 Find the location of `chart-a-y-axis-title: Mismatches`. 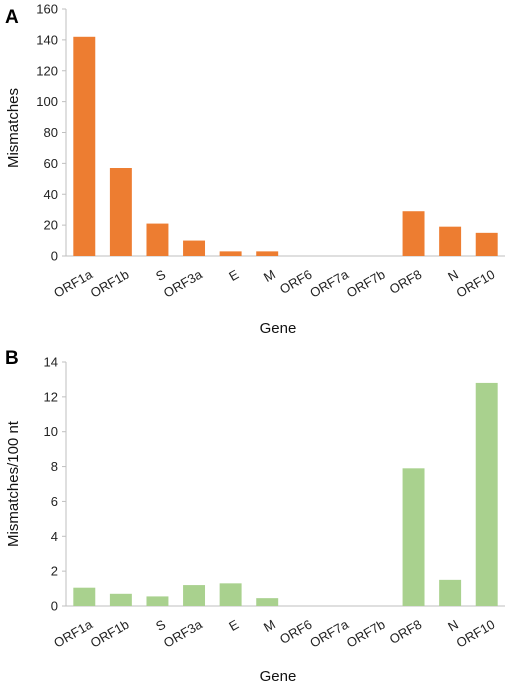

chart-a-y-axis-title: Mismatches is located at coordinates (13, 128).